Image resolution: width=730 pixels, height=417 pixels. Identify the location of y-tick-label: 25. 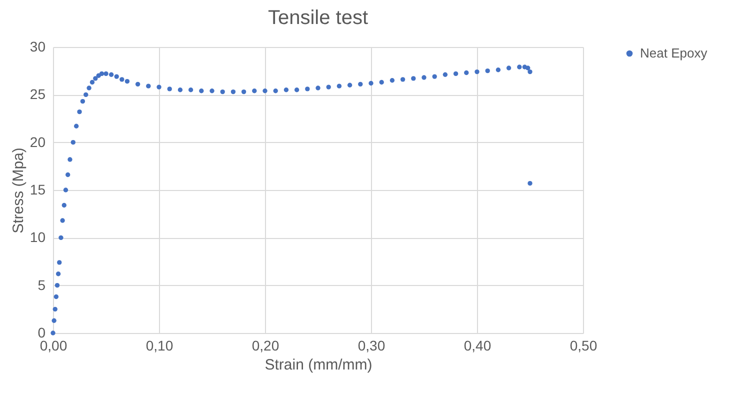
(38, 94).